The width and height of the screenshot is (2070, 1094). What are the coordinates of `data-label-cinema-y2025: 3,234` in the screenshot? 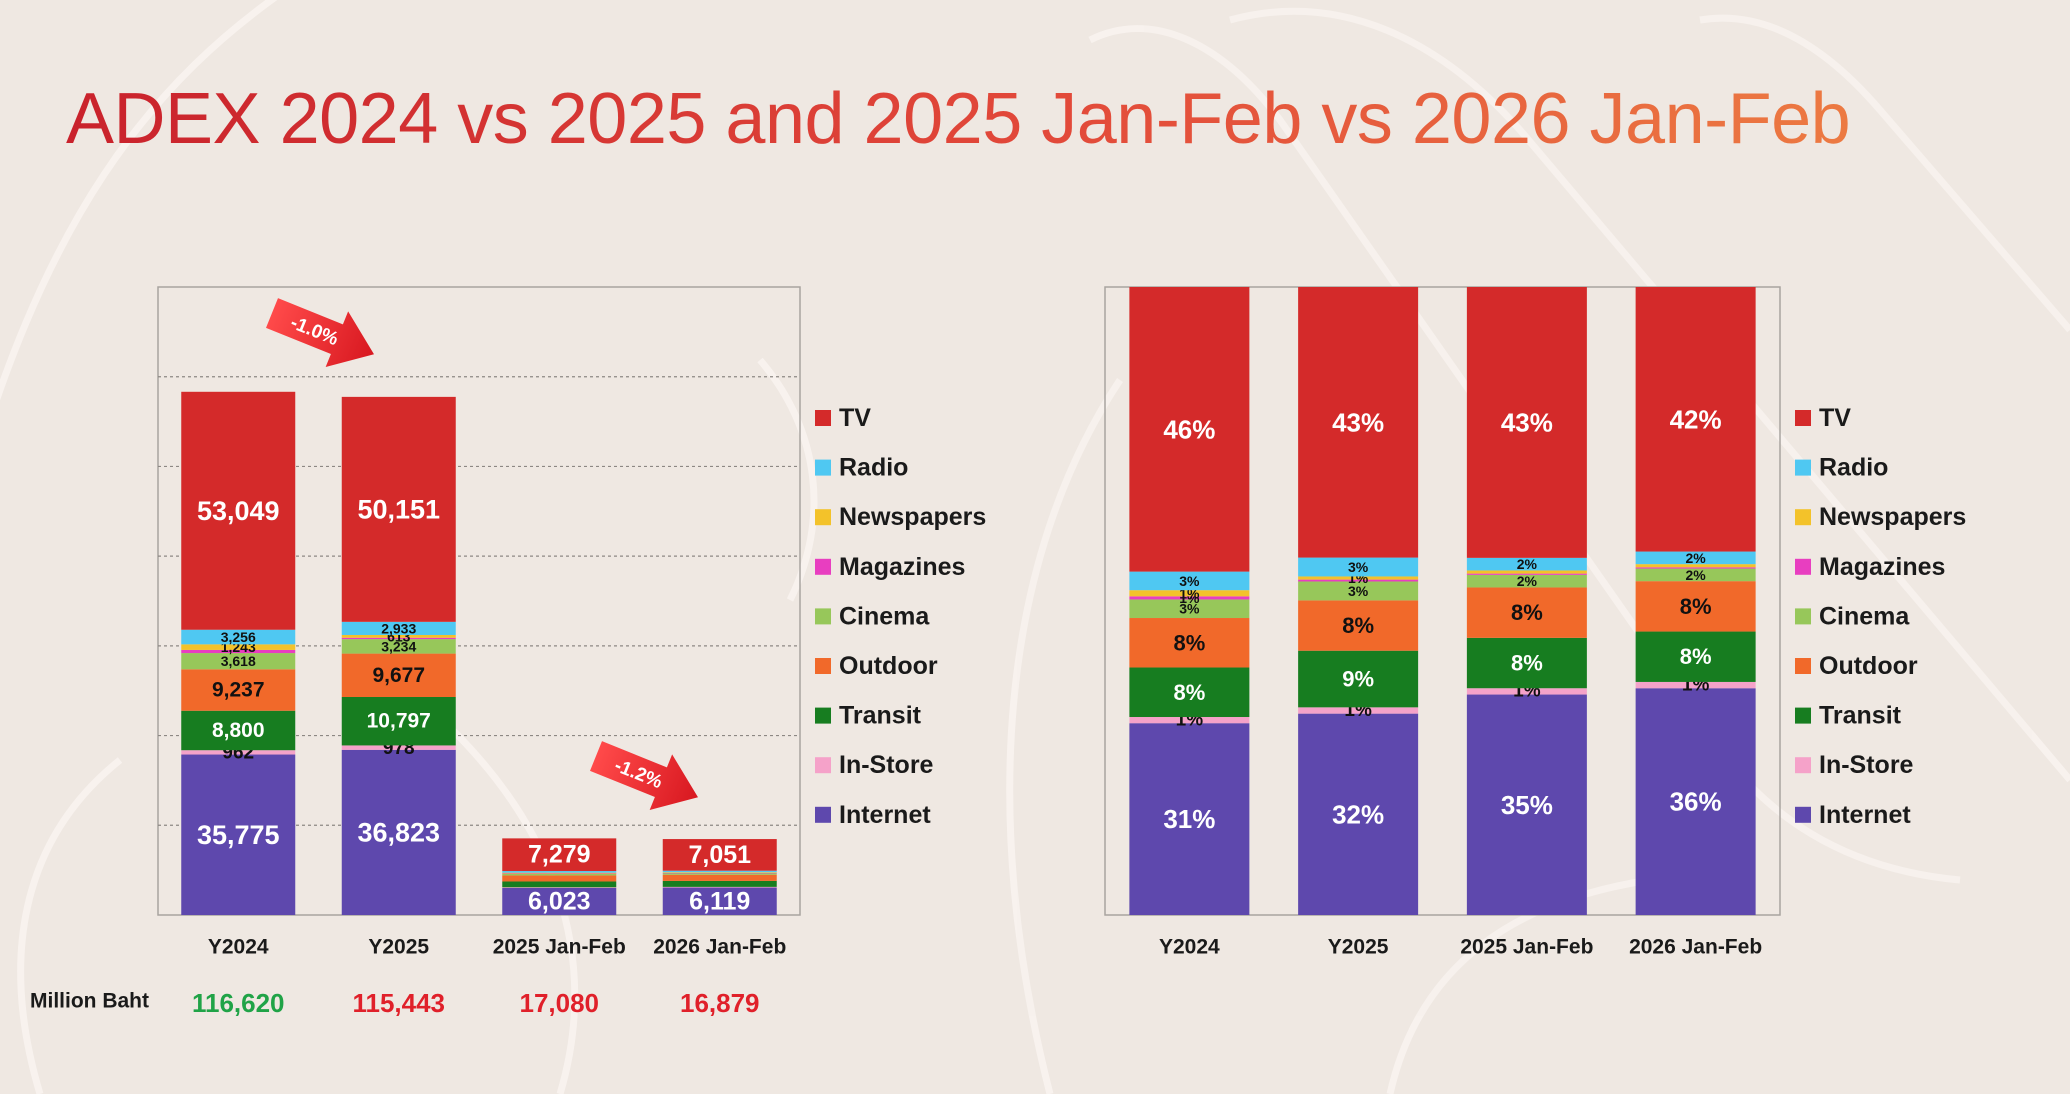 It's located at (398, 646).